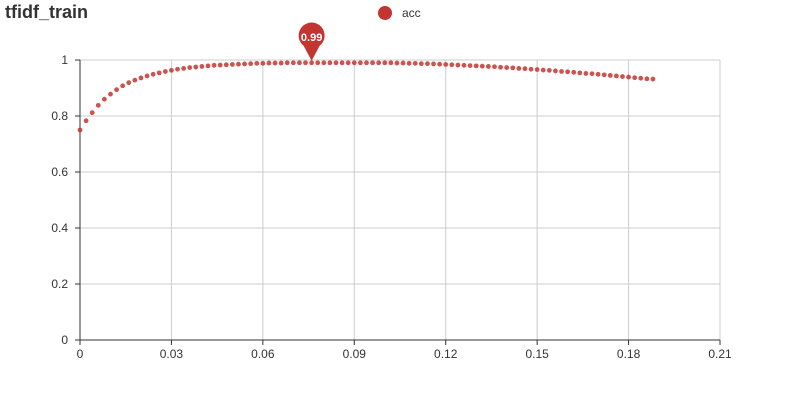 The width and height of the screenshot is (800, 400). What do you see at coordinates (172, 354) in the screenshot?
I see `x-tick-label: 0.03` at bounding box center [172, 354].